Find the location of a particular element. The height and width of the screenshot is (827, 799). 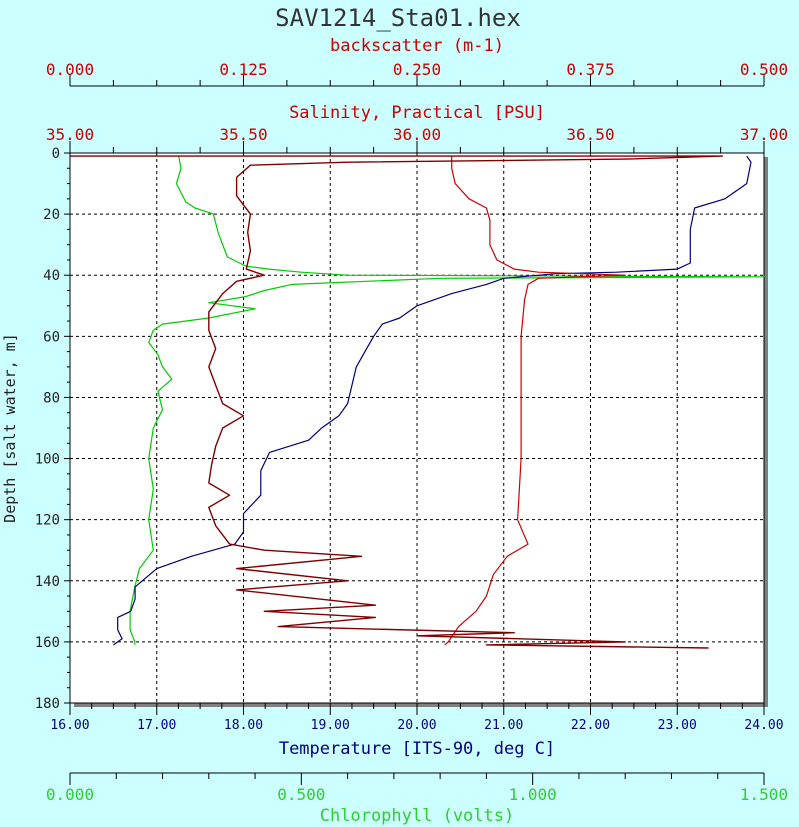

salinity-axis-title: Salinity, Practical [PSU] is located at coordinates (417, 113).